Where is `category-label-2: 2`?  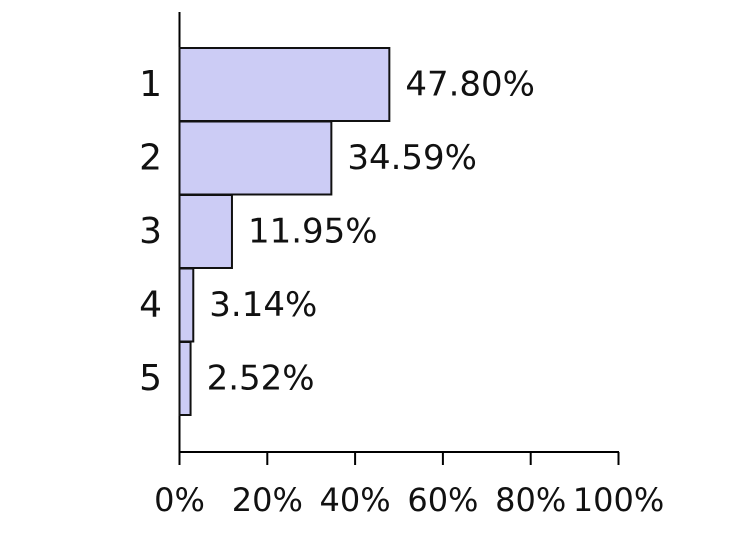
category-label-2: 2 is located at coordinates (150, 158).